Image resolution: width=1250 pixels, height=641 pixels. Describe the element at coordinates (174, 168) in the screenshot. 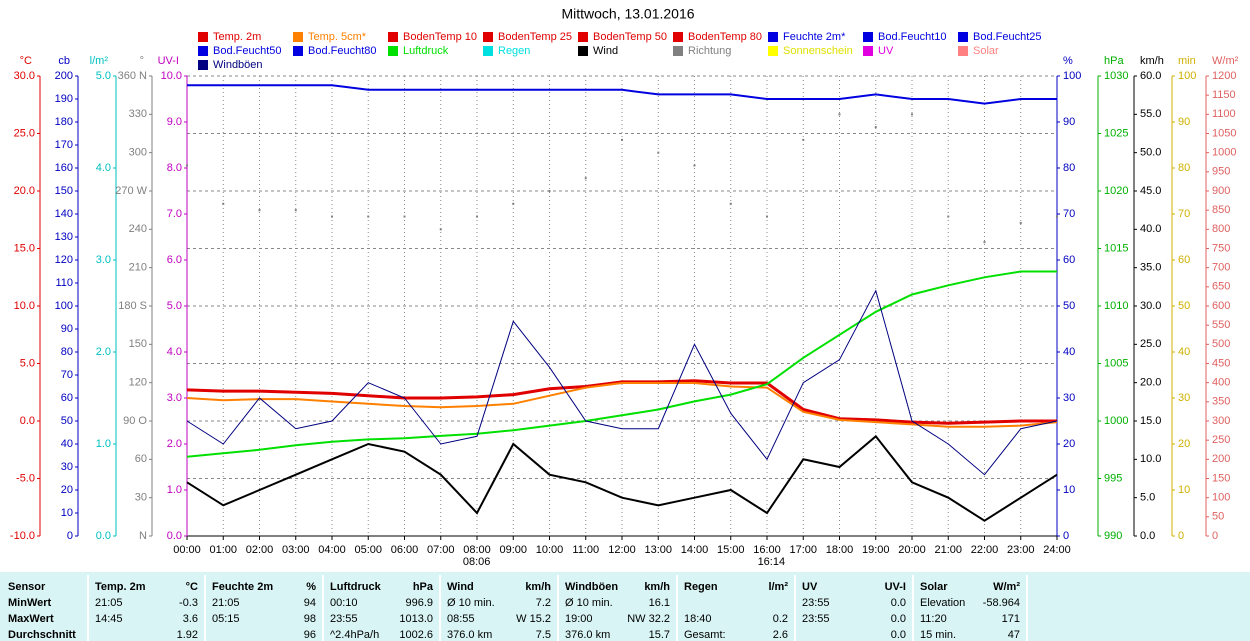

I see `y-tick-label: 8.0` at that location.